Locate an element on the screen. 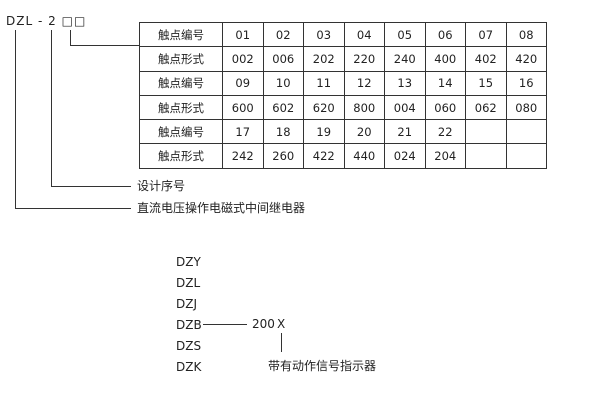 This screenshot has width=600, height=400. table-cell: 09 is located at coordinates (243, 83).